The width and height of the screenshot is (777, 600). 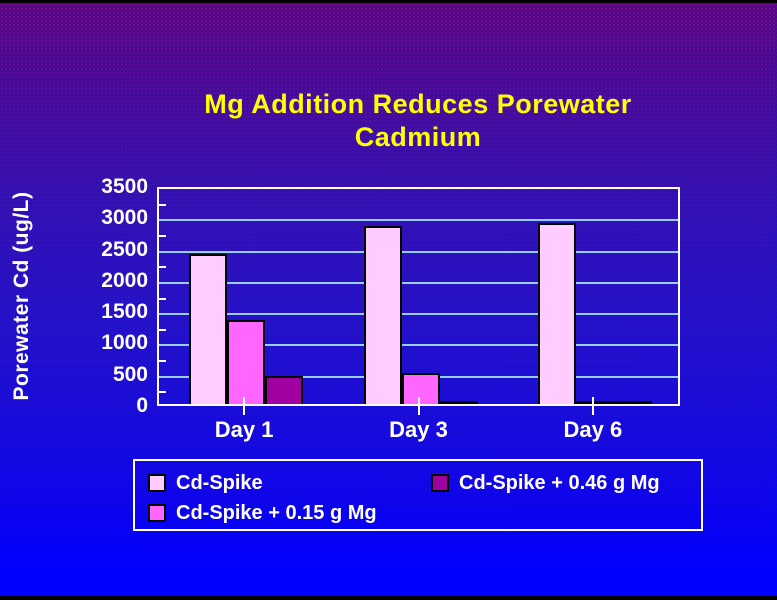 I want to click on bar-zero-day6-s2, so click(x=594, y=402).